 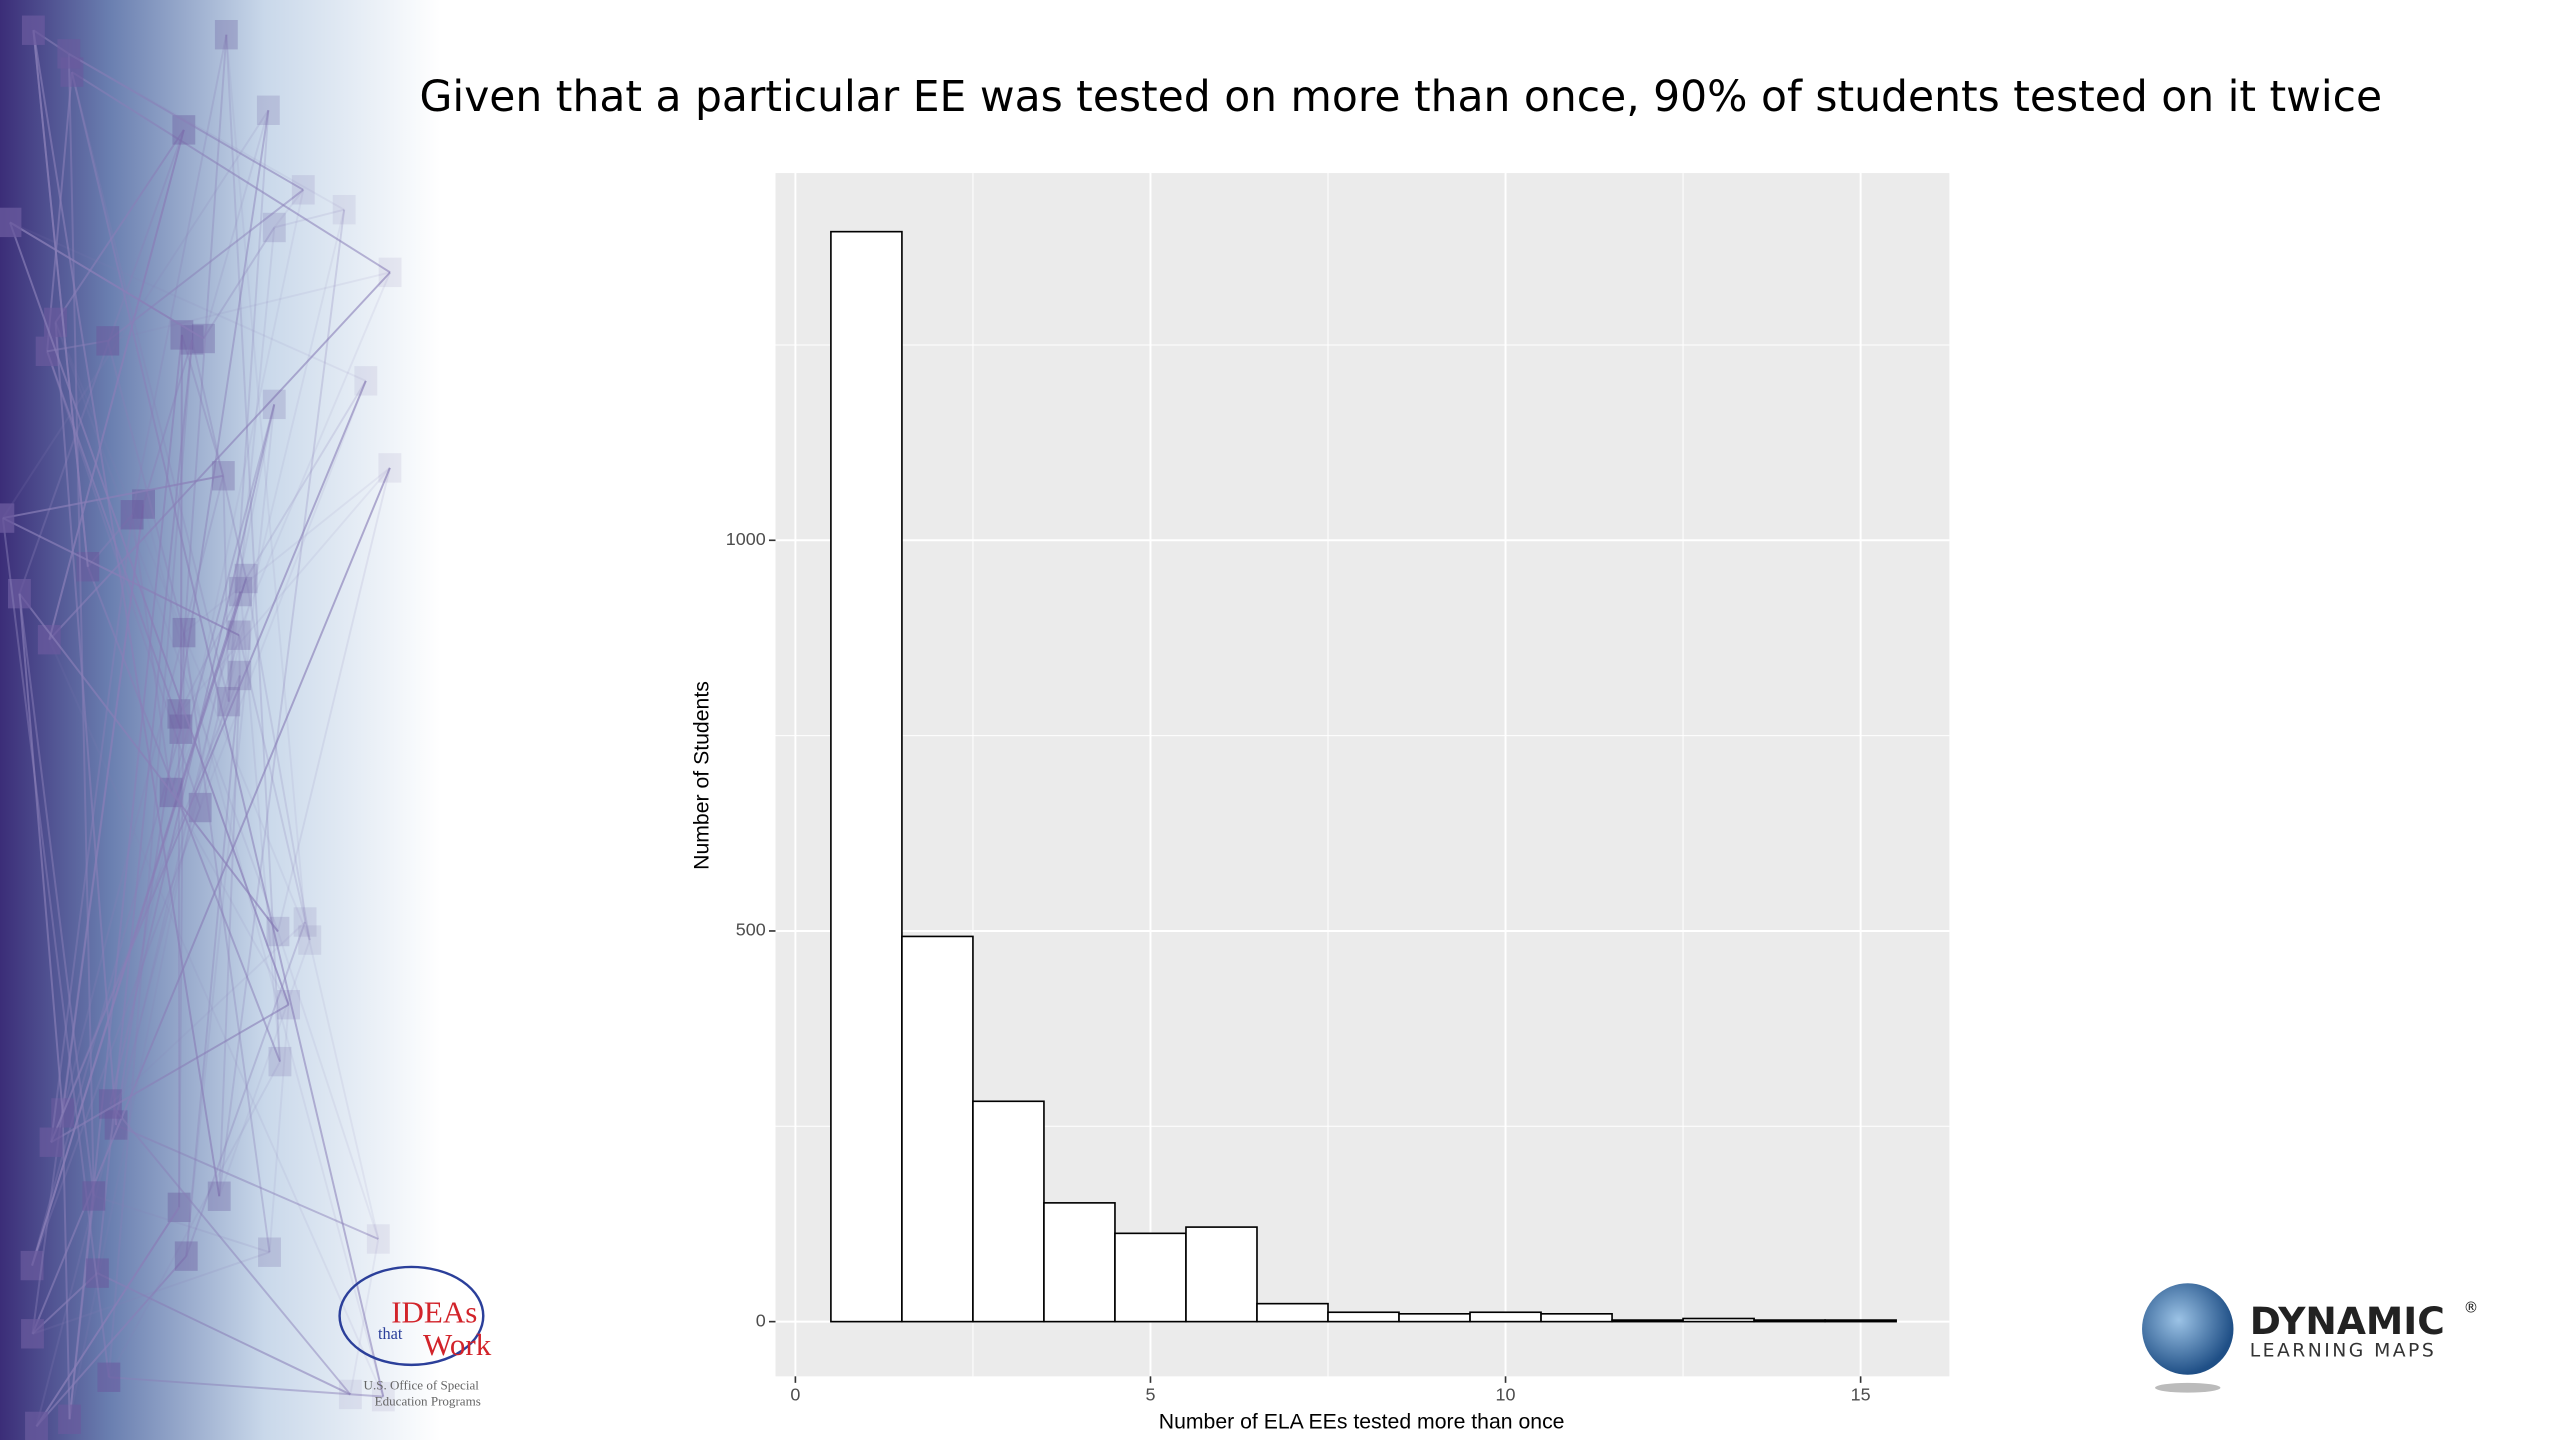 What do you see at coordinates (751, 930) in the screenshot?
I see `y-tick-label: 500` at bounding box center [751, 930].